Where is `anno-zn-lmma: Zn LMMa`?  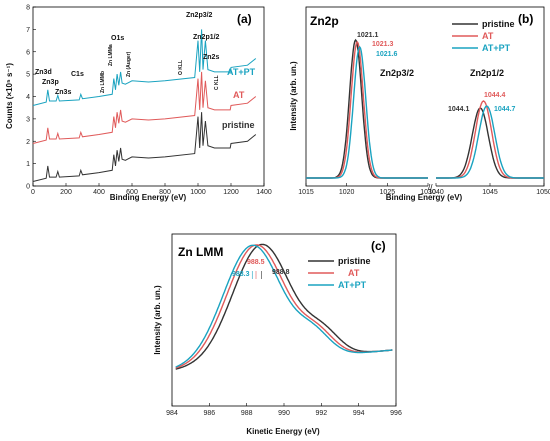 anno-zn-lmma: Zn LMMa is located at coordinates (111, 55).